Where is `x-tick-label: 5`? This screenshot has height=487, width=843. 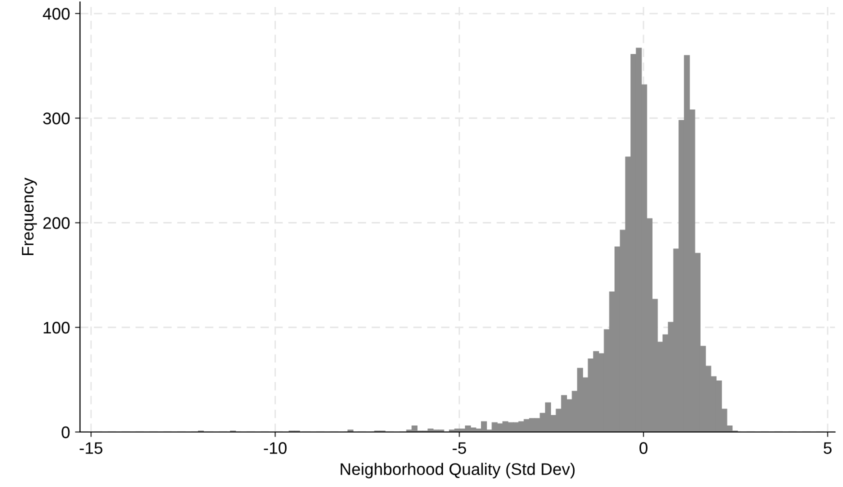 x-tick-label: 5 is located at coordinates (828, 448).